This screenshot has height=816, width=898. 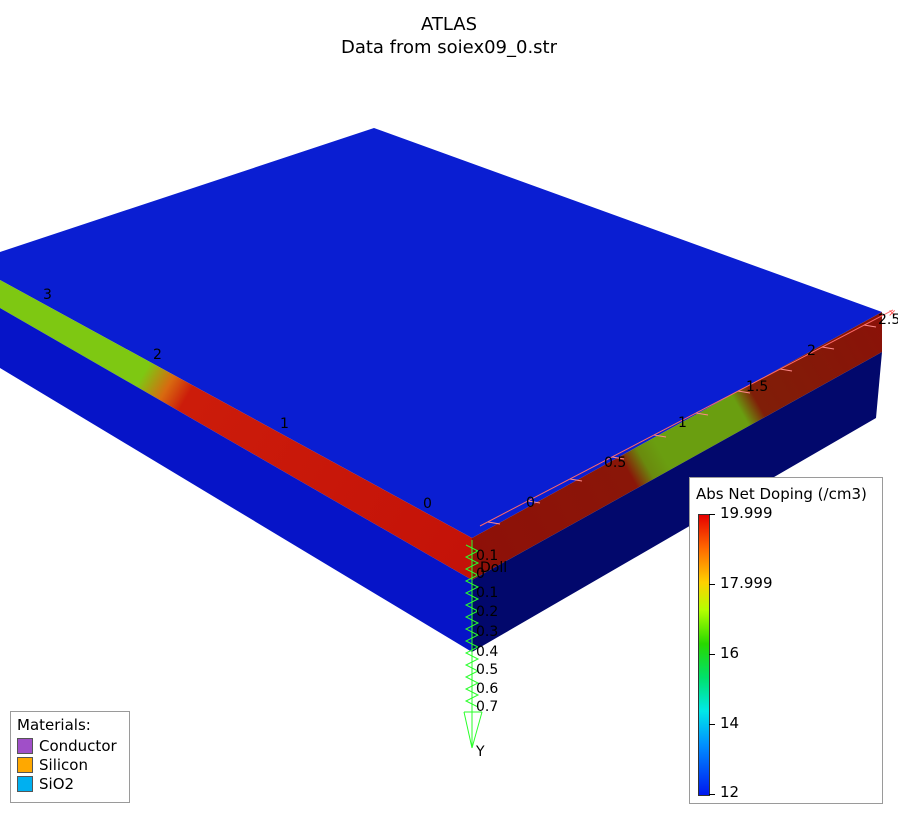 I want to click on y-axis-tick-label: 0.7, so click(x=487, y=707).